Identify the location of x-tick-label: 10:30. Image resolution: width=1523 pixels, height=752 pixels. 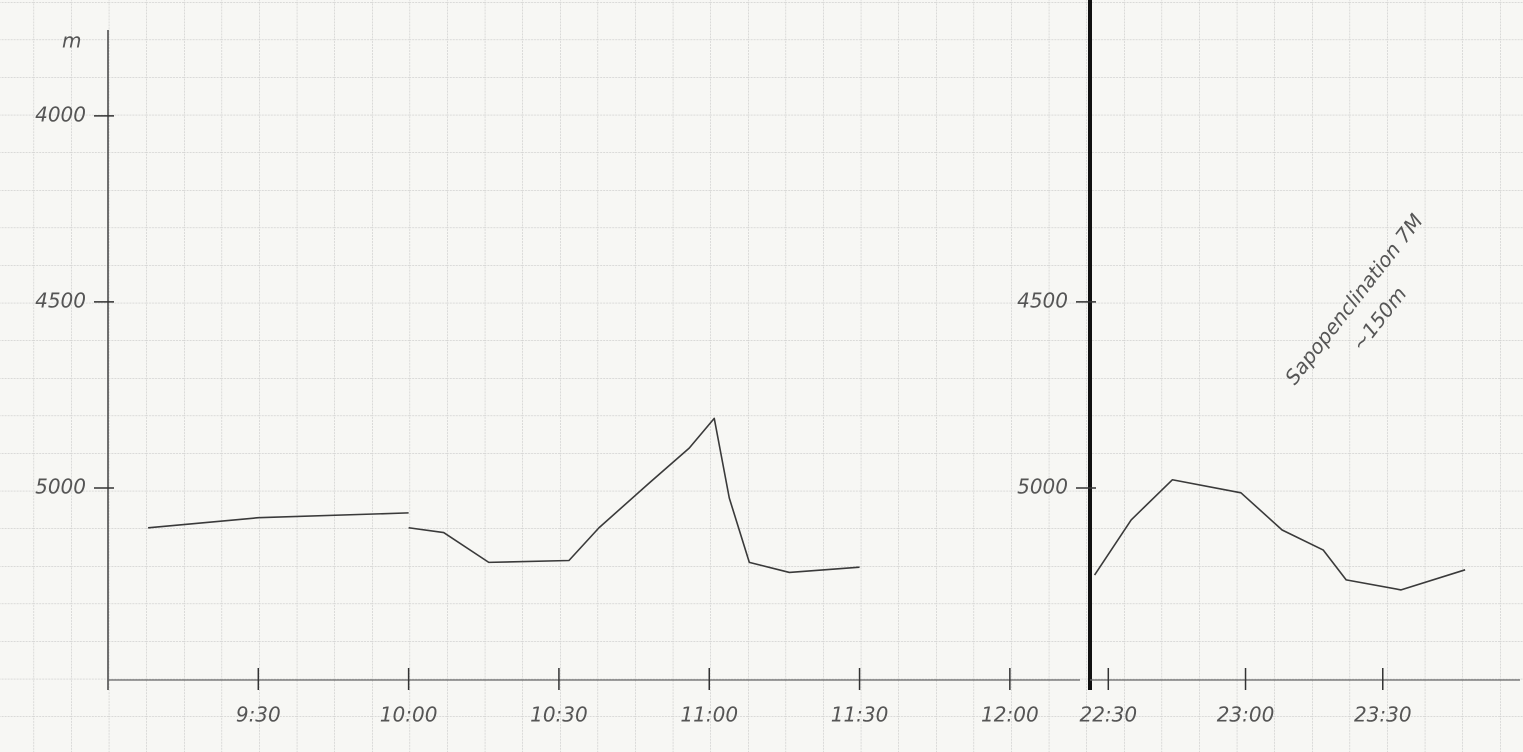
(559, 715).